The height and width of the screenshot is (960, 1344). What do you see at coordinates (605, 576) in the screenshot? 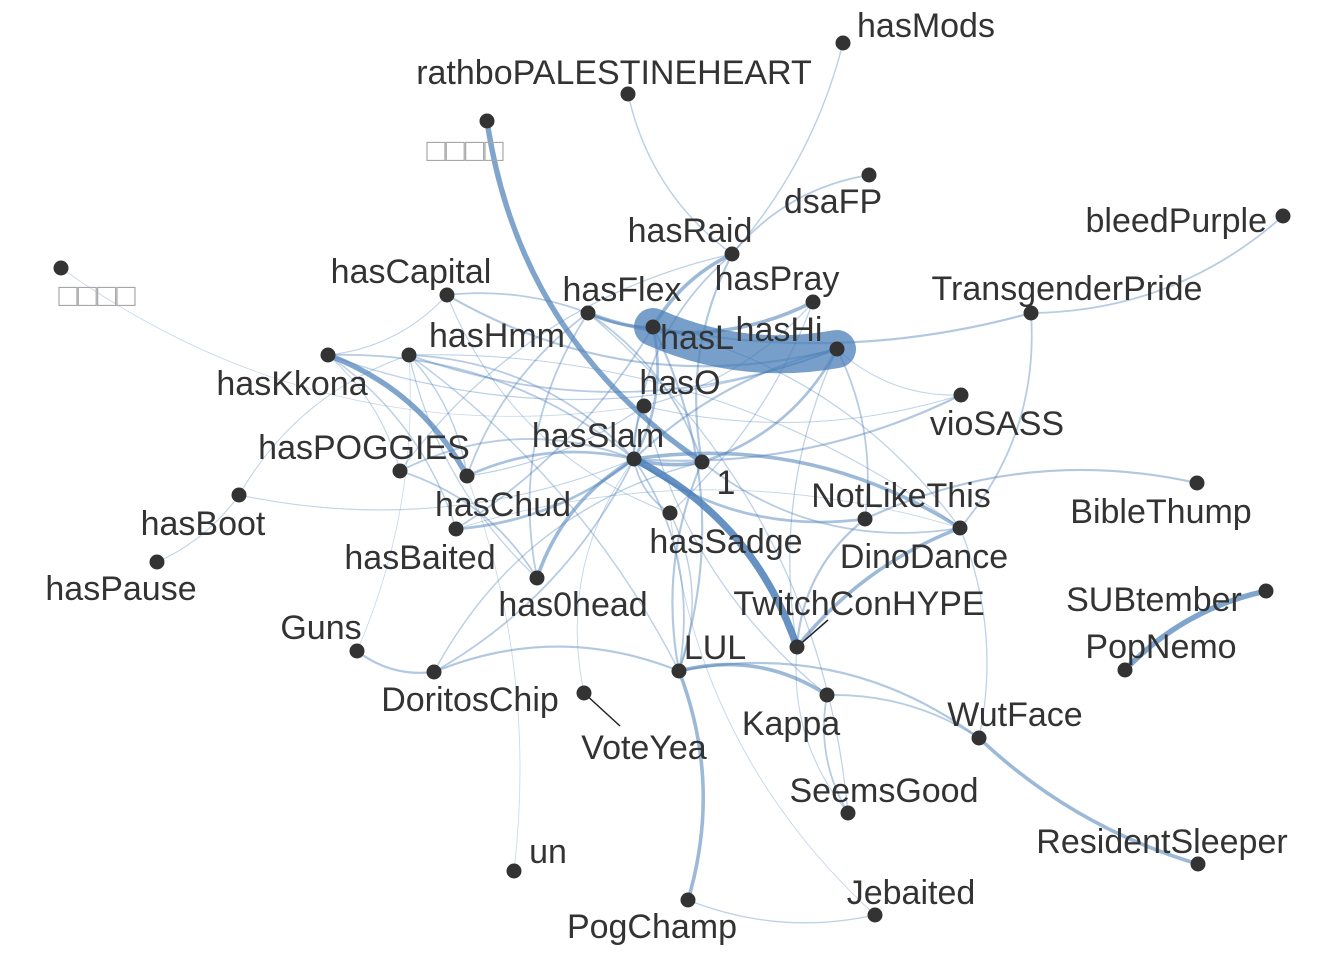
I see `edge-voteyea-hasslam` at bounding box center [605, 576].